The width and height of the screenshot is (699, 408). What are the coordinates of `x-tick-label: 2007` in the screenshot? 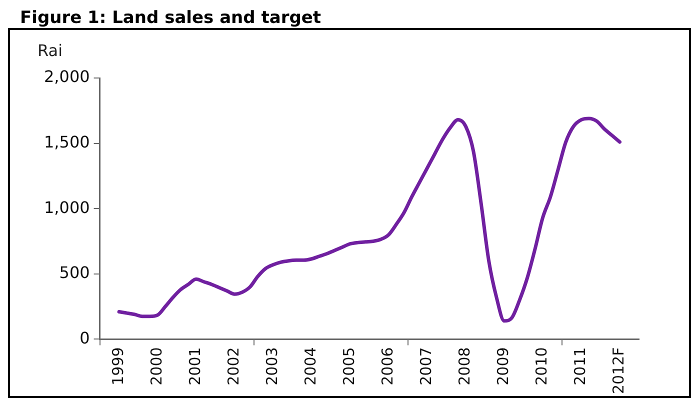 It's located at (426, 366).